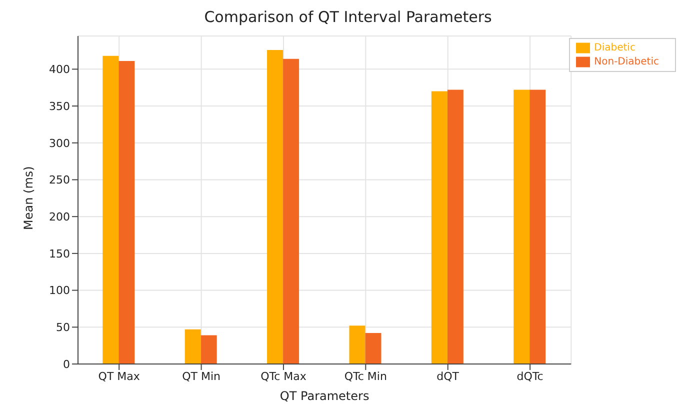 The image size is (696, 420). I want to click on y-tick-label: 250, so click(59, 180).